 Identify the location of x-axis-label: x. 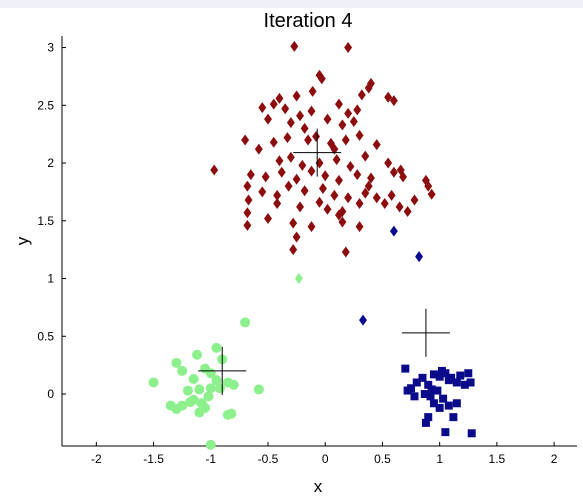
(318, 486).